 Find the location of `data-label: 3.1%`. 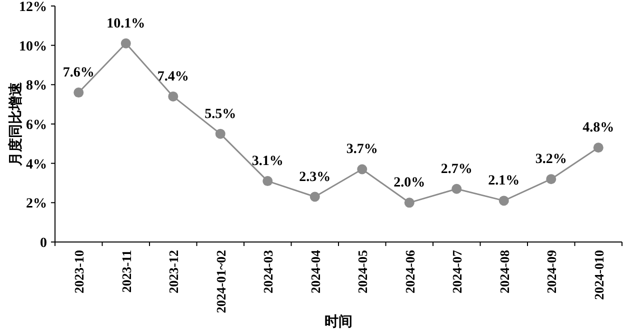

data-label: 3.1% is located at coordinates (268, 162).